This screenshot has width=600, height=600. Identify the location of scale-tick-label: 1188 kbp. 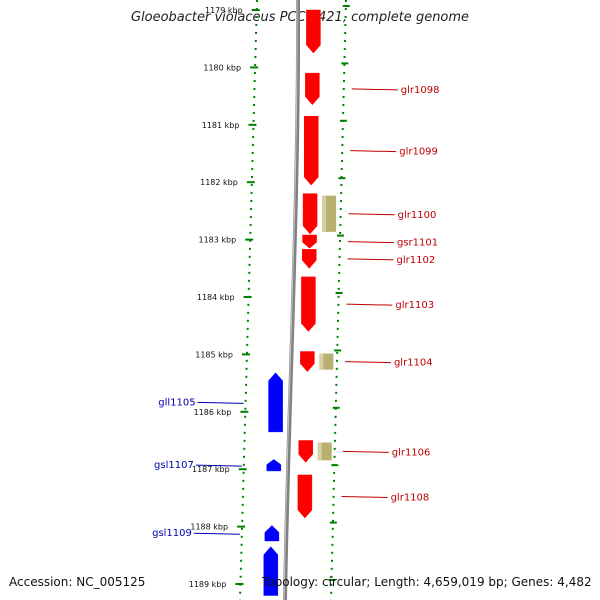
(209, 527).